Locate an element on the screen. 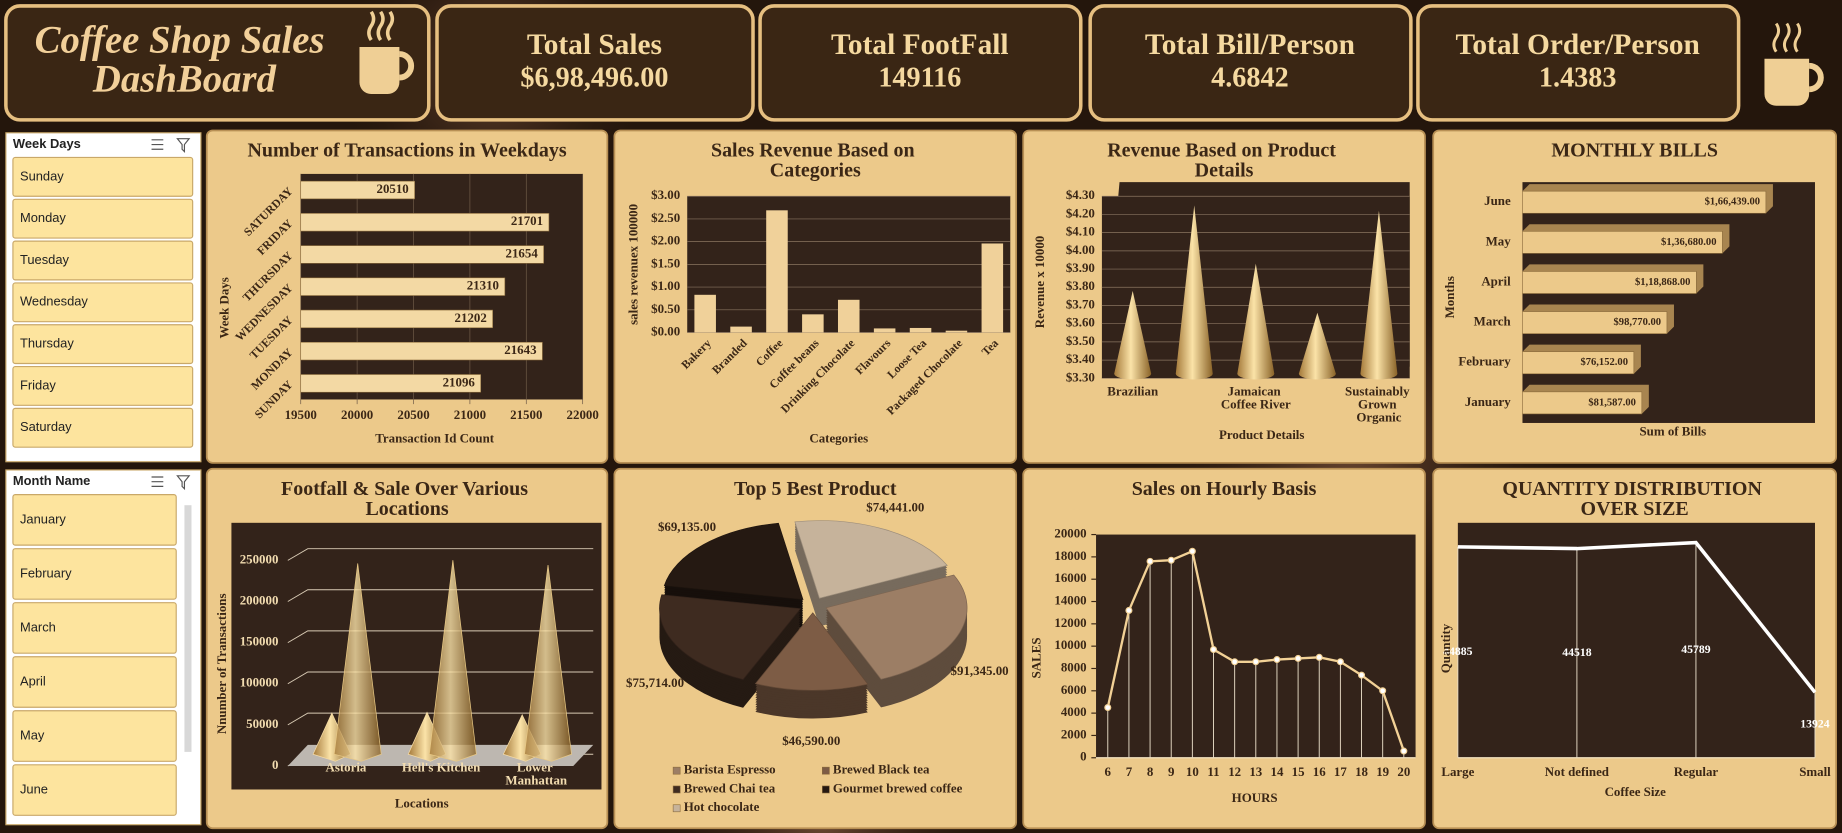  y-tick-label: 0 is located at coordinates (1083, 756).